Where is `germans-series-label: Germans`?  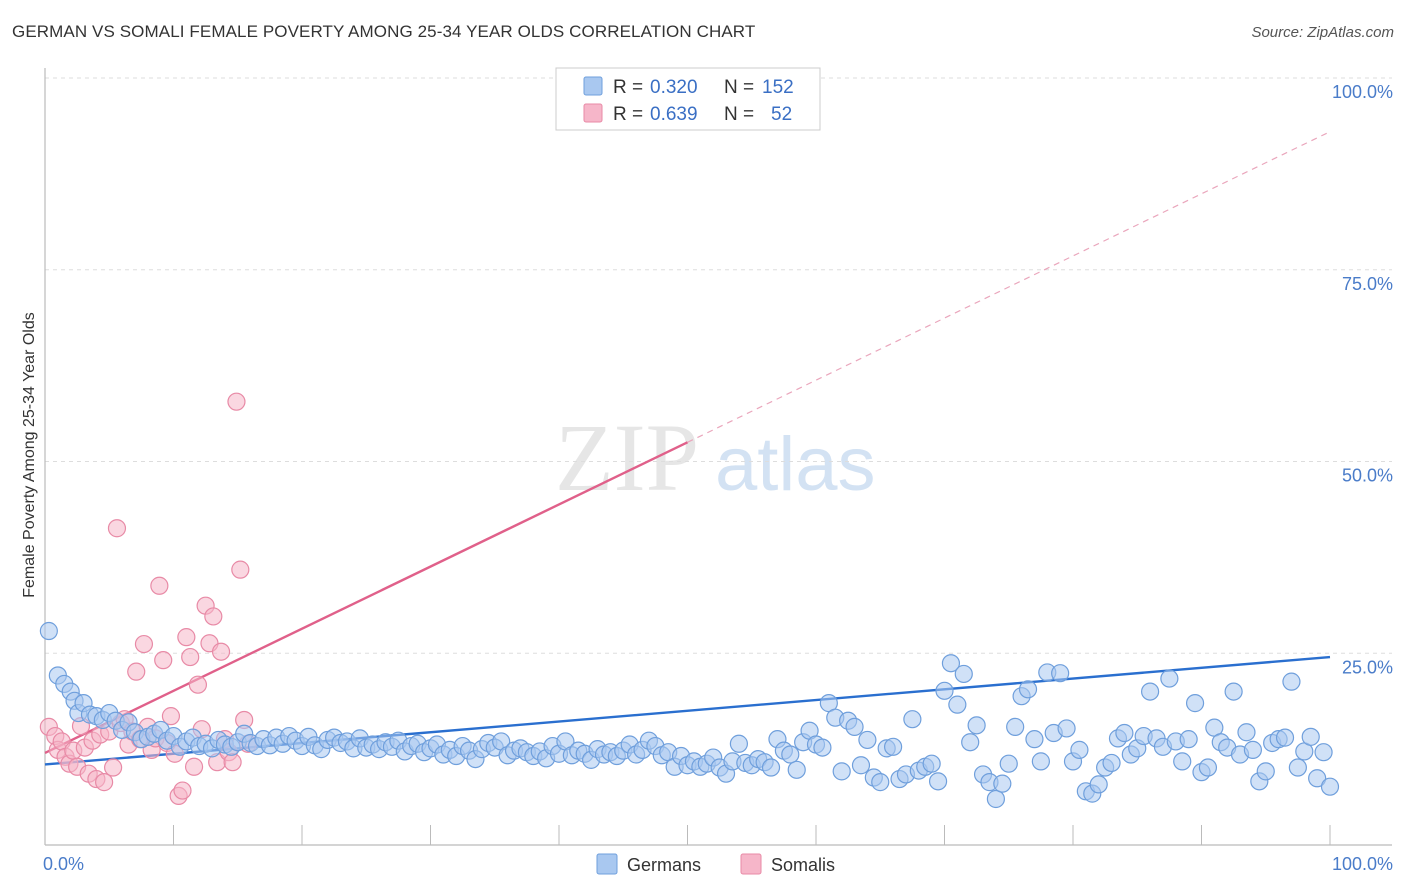
germans-series-label: Germans is located at coordinates (664, 865).